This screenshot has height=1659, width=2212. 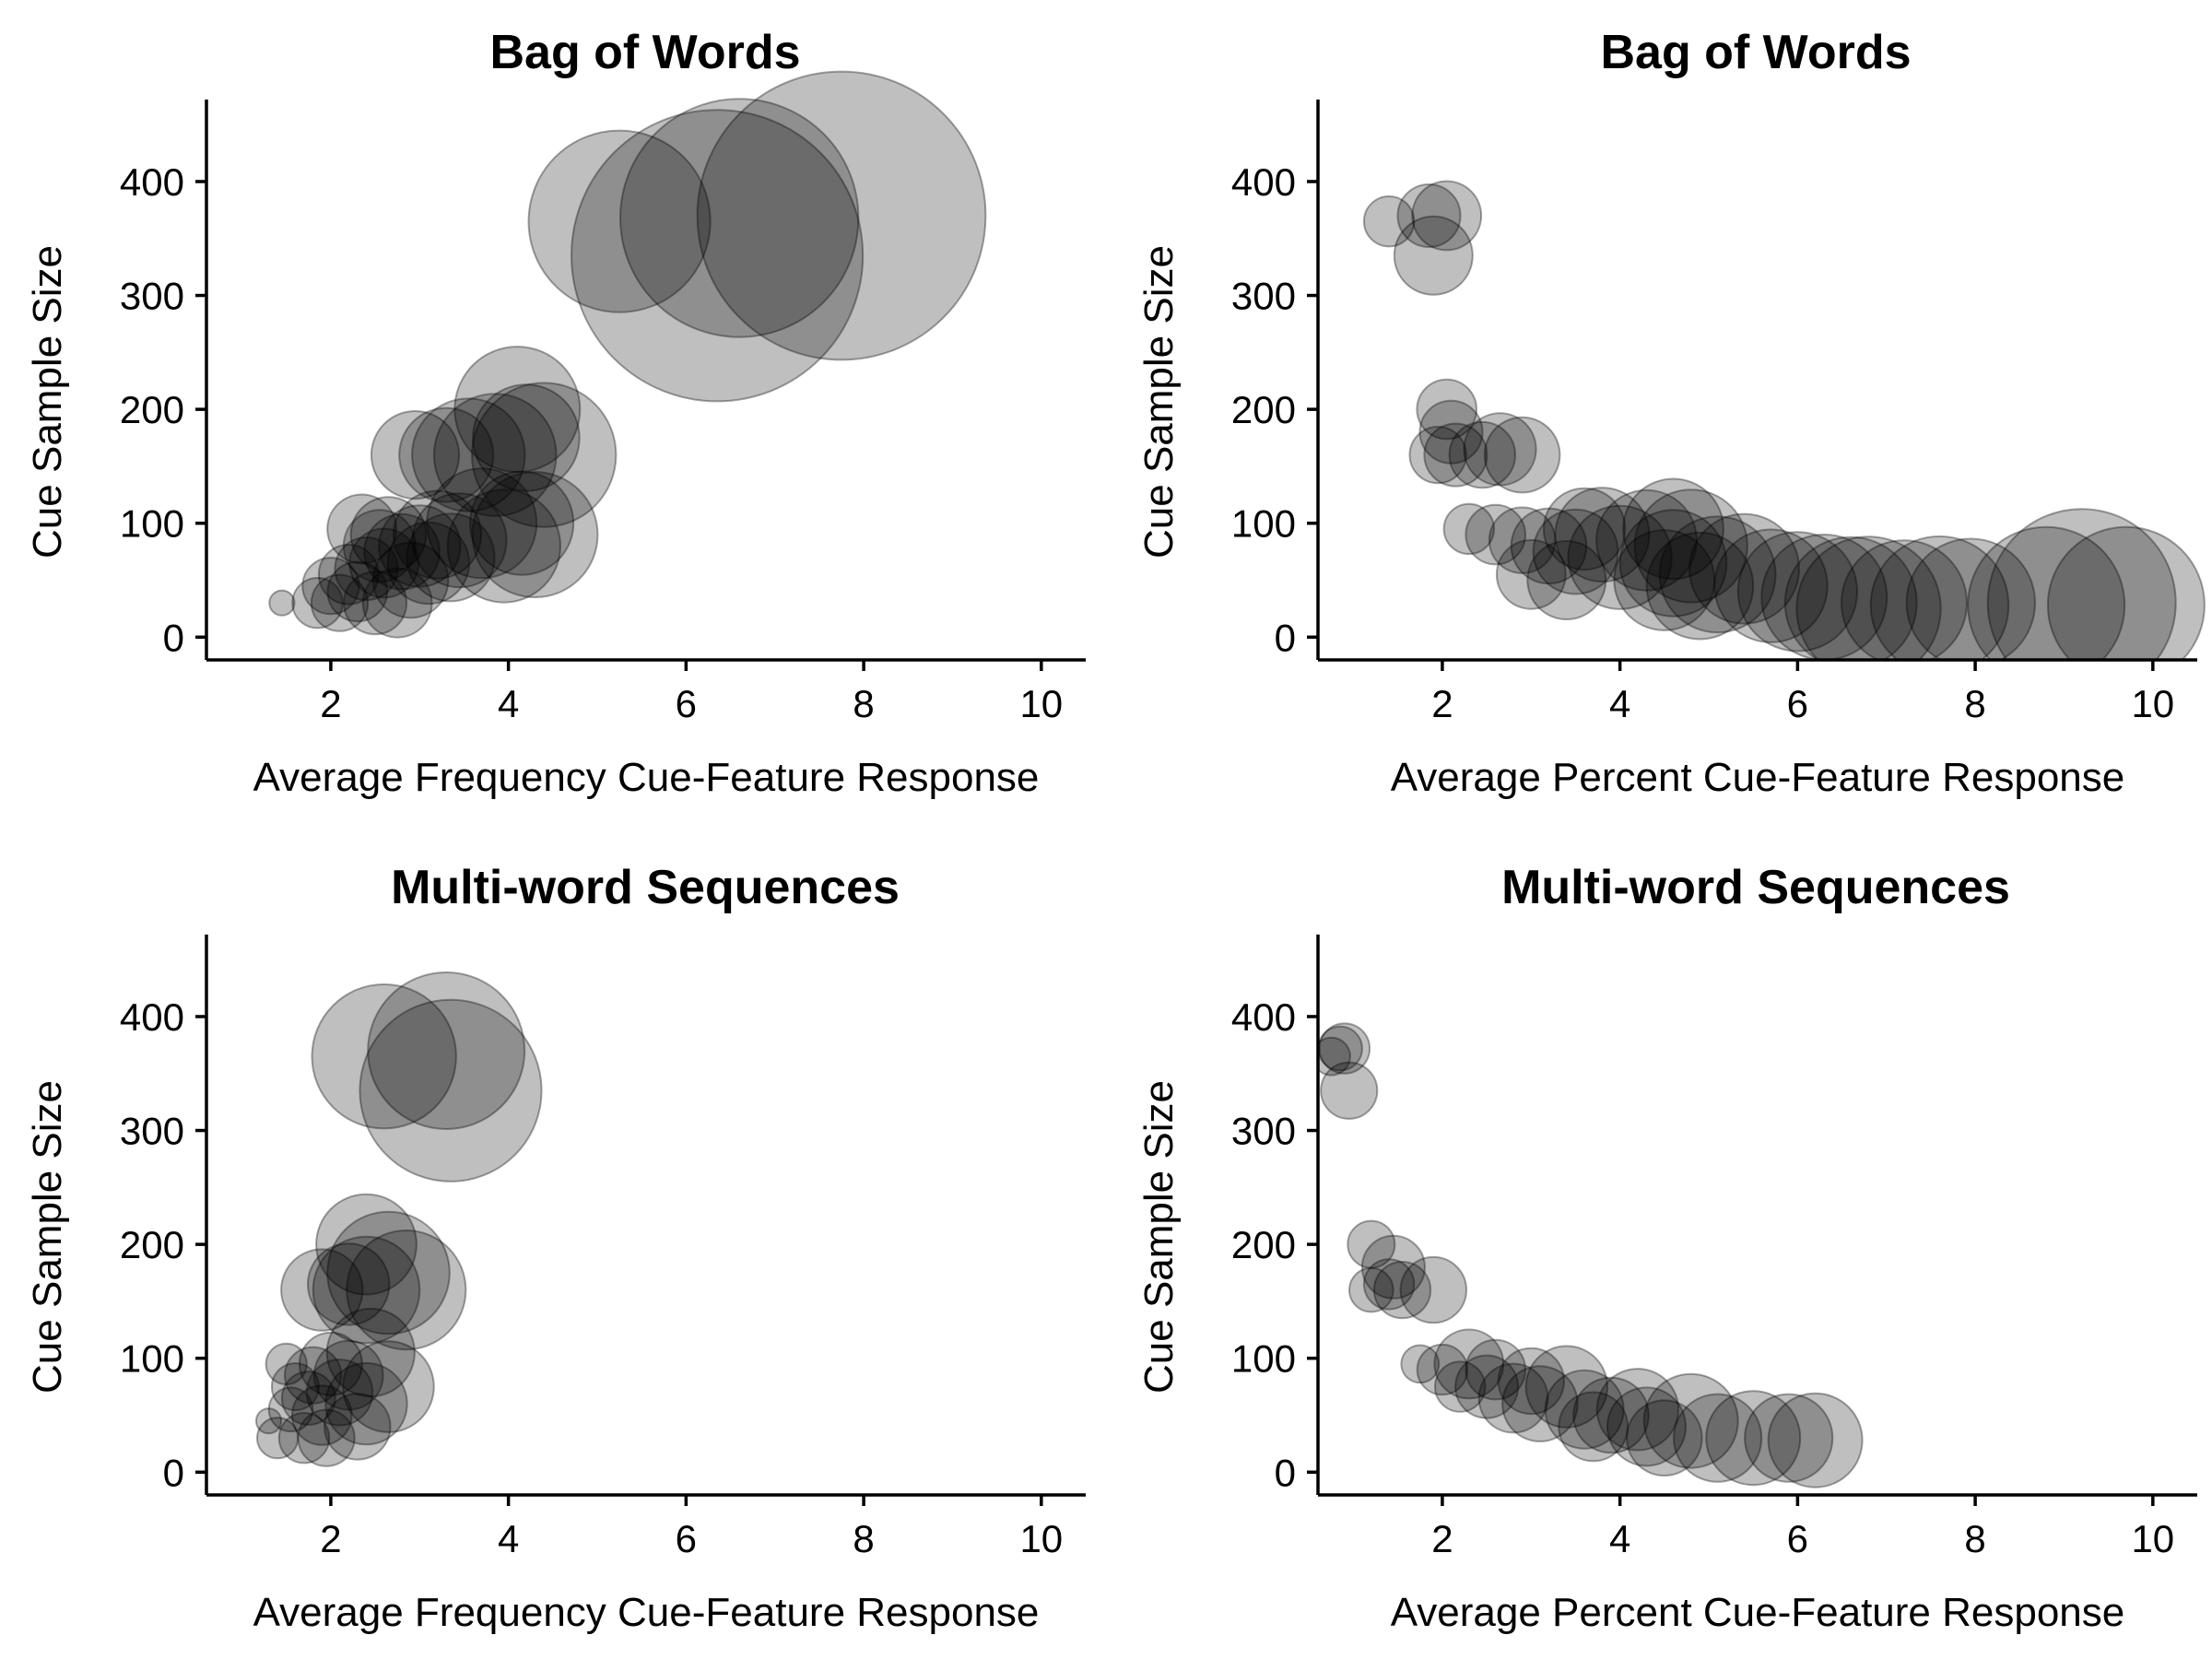 What do you see at coordinates (646, 777) in the screenshot?
I see `x-axis-label: Average Frequency Cue-Feature Response` at bounding box center [646, 777].